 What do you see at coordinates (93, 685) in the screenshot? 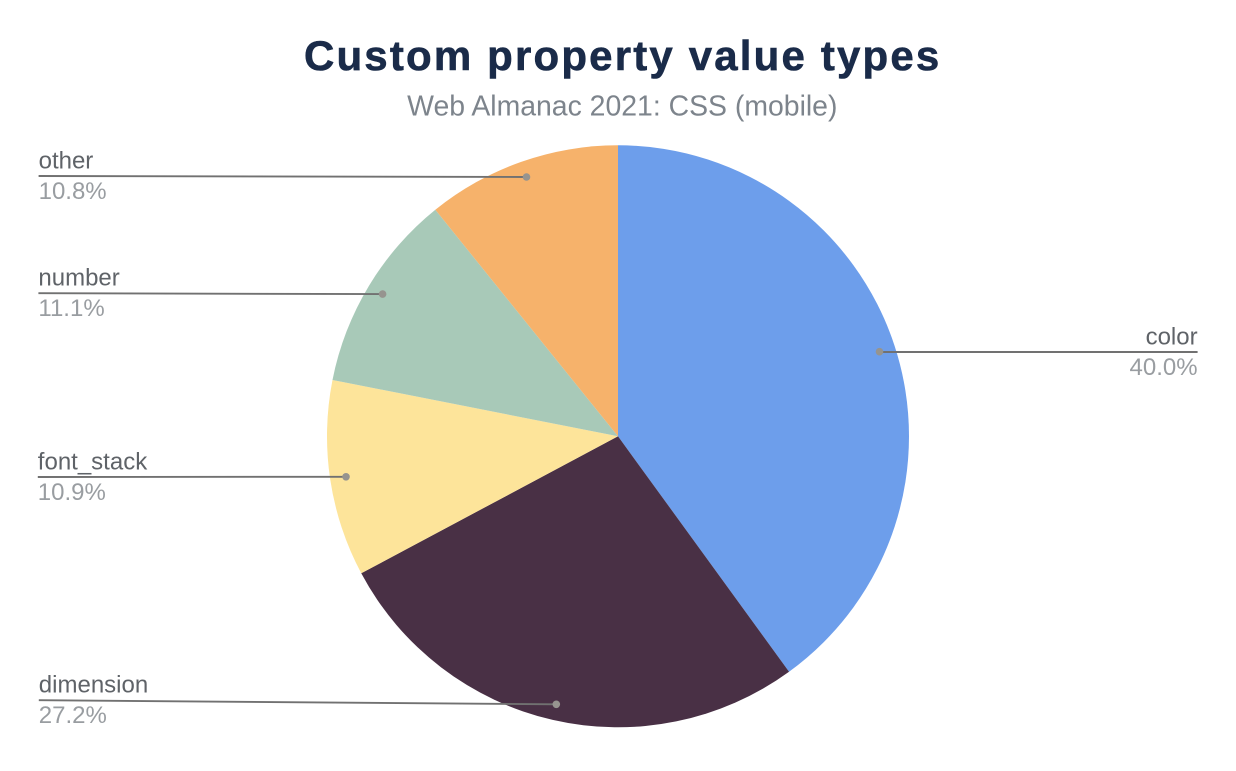
I see `svg-text: dimension` at bounding box center [93, 685].